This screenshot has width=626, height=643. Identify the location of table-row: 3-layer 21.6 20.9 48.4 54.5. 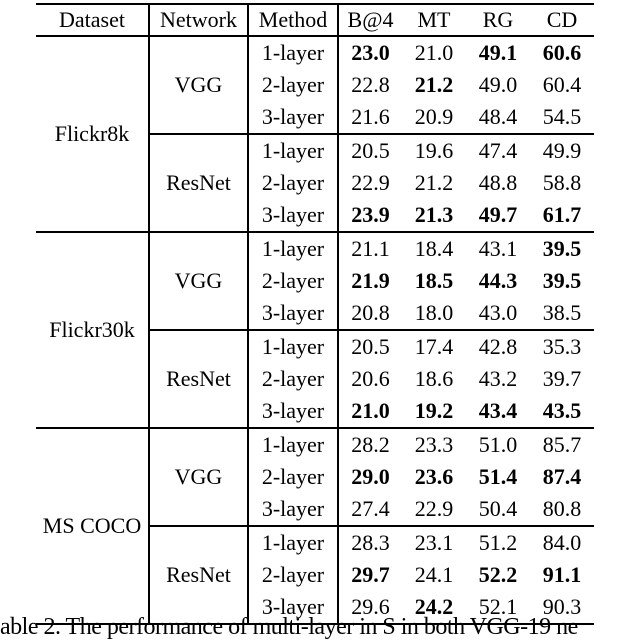
(315, 117).